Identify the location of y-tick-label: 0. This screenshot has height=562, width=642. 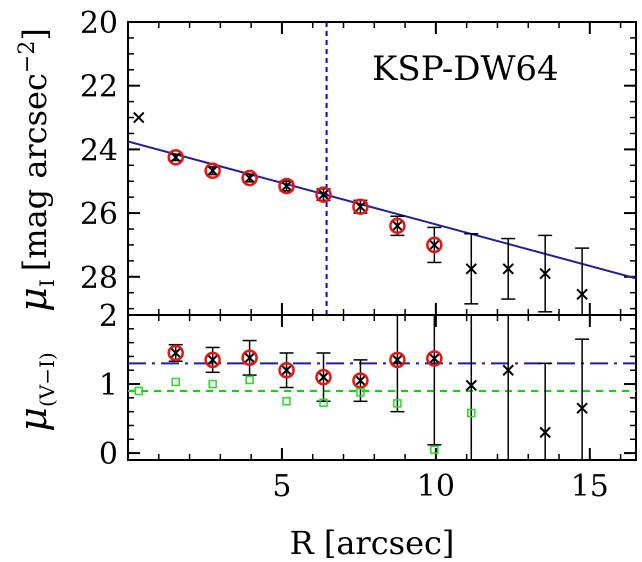
(108, 454).